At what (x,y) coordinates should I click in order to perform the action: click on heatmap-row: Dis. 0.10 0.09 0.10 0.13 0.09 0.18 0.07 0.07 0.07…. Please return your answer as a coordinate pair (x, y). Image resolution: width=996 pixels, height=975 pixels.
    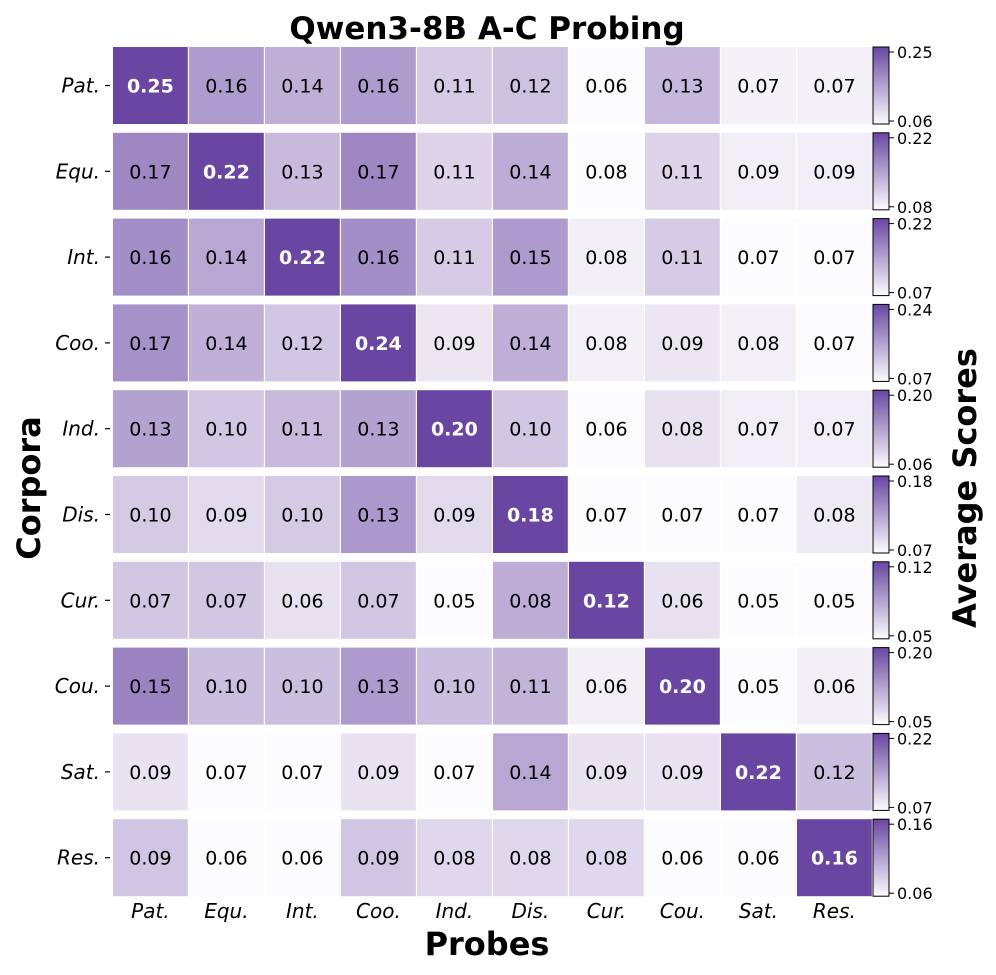
    Looking at the image, I should click on (497, 516).